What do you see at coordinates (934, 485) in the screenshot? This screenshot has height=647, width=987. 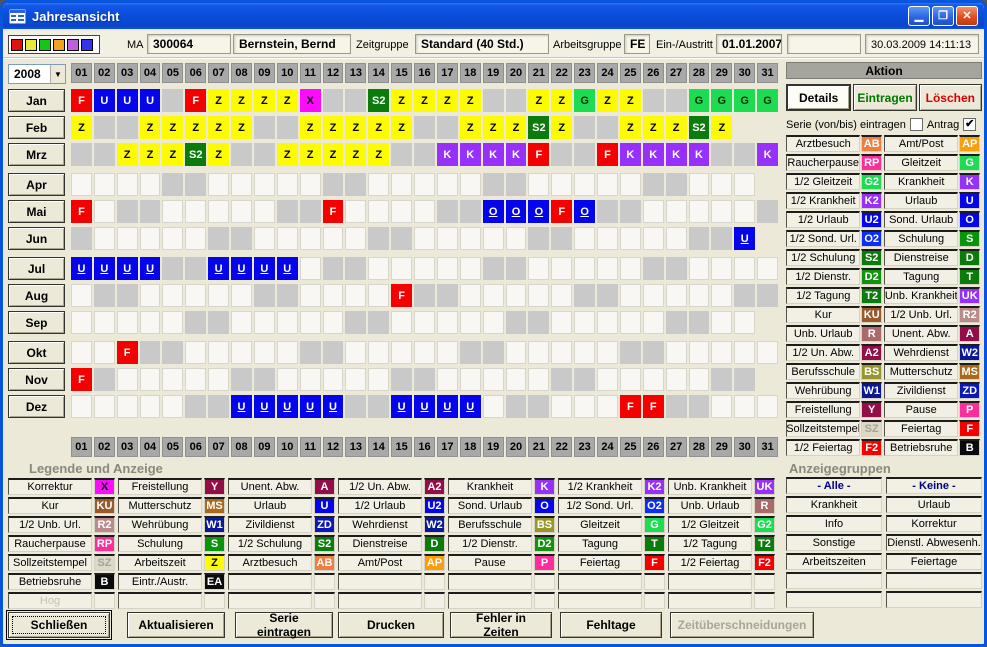 I see `display-group-button: - Keine -` at bounding box center [934, 485].